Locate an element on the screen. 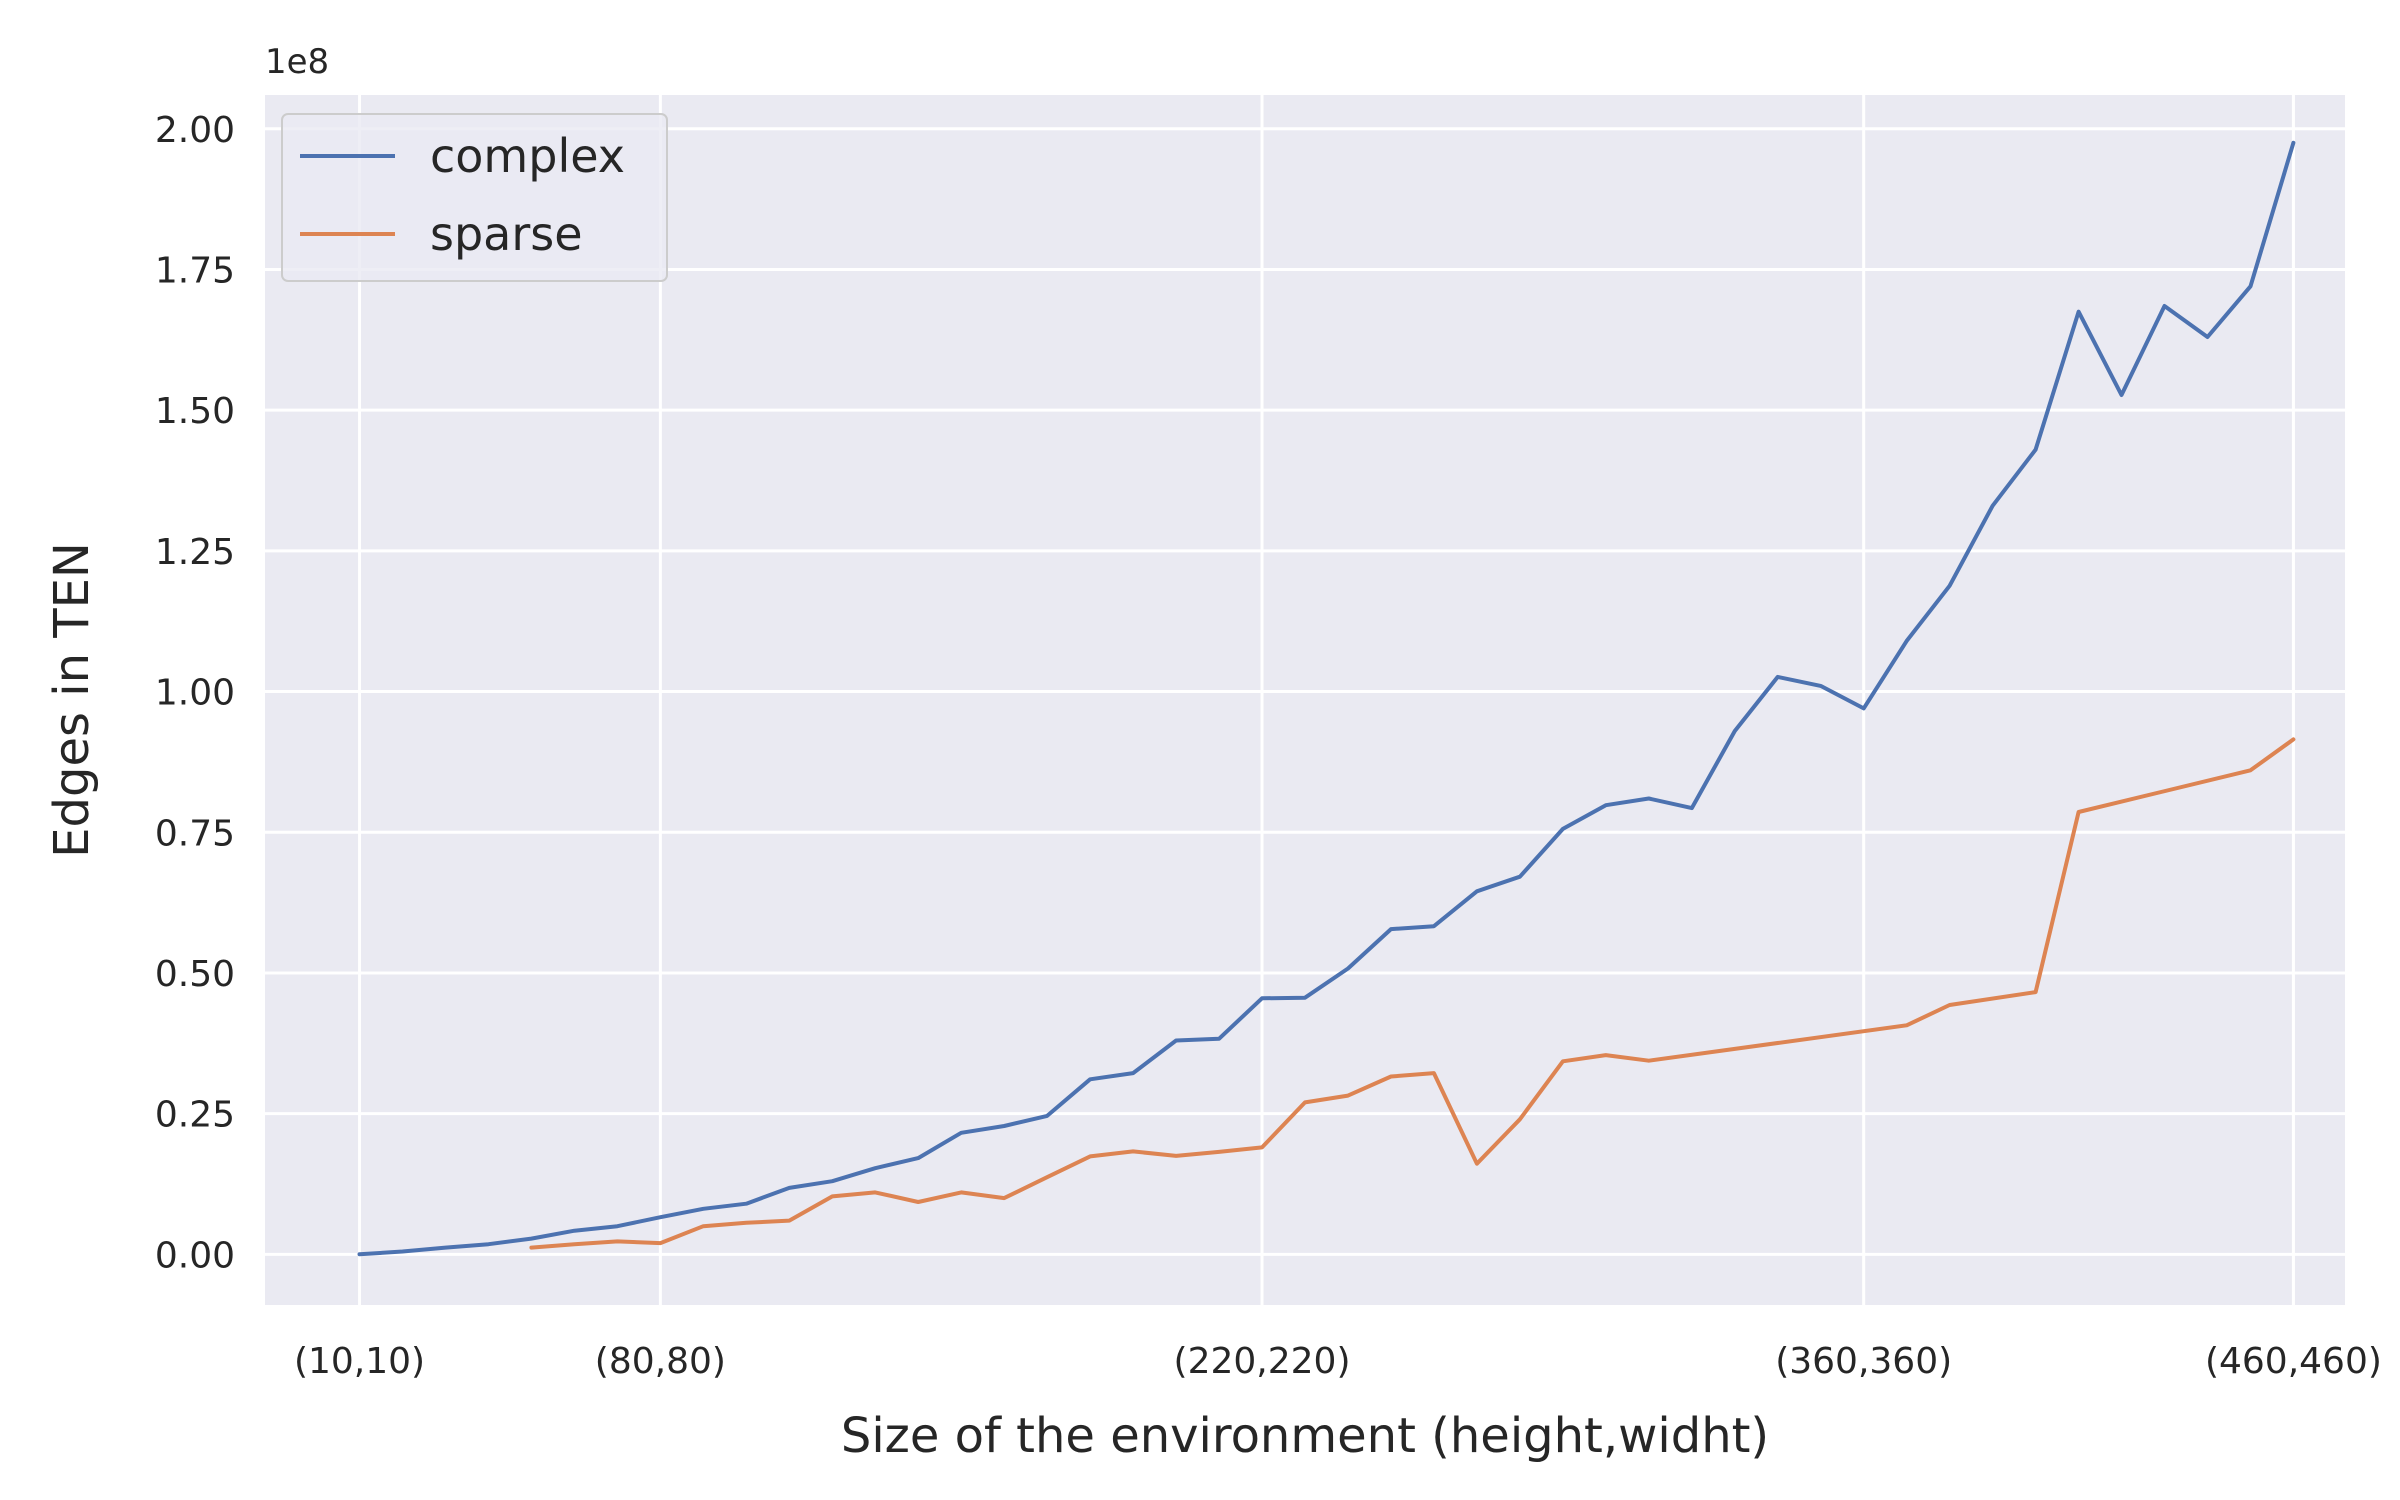  legend-label-complex: complex is located at coordinates (527, 156).